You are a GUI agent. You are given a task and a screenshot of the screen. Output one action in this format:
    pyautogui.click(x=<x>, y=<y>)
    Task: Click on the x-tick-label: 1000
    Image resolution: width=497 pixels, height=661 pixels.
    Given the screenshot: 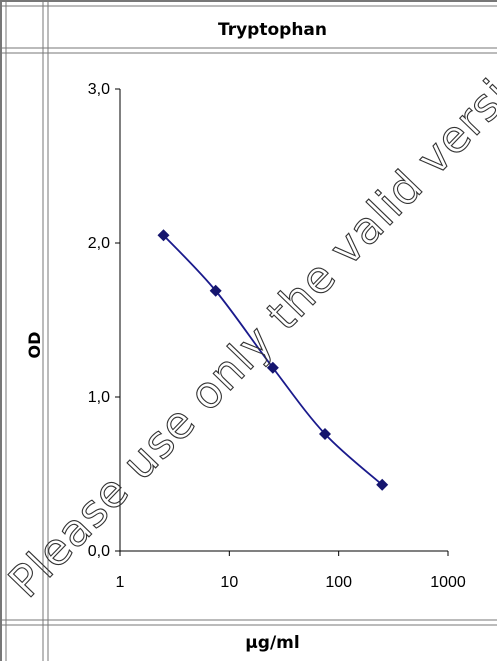 What is the action you would take?
    pyautogui.click(x=448, y=582)
    